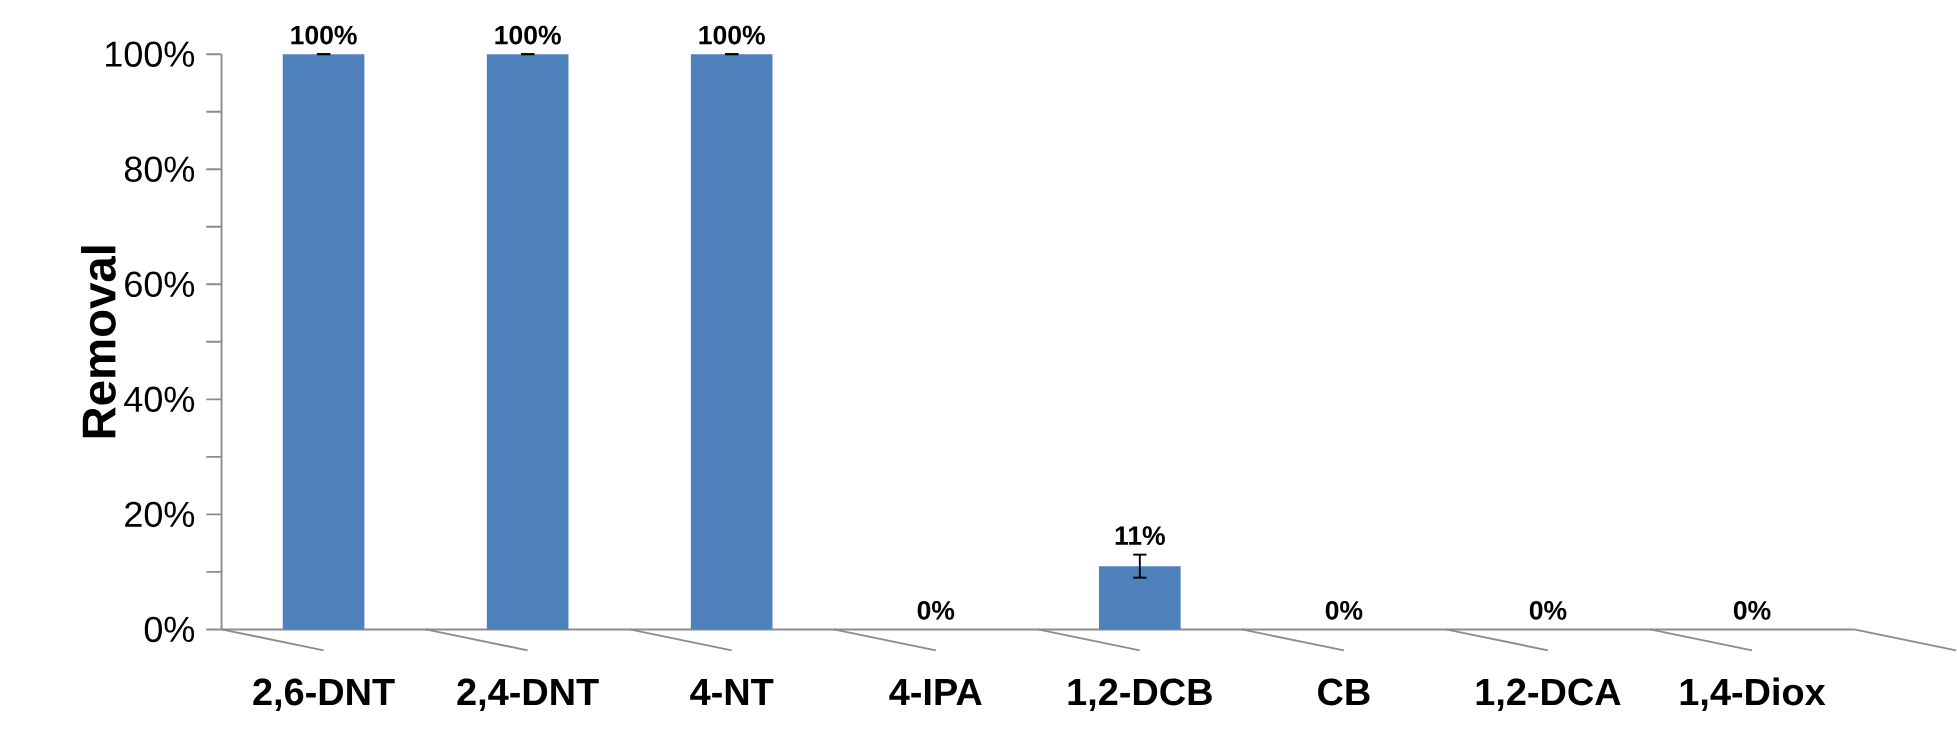  Describe the element at coordinates (1344, 692) in the screenshot. I see `x-tick-label: CB` at that location.